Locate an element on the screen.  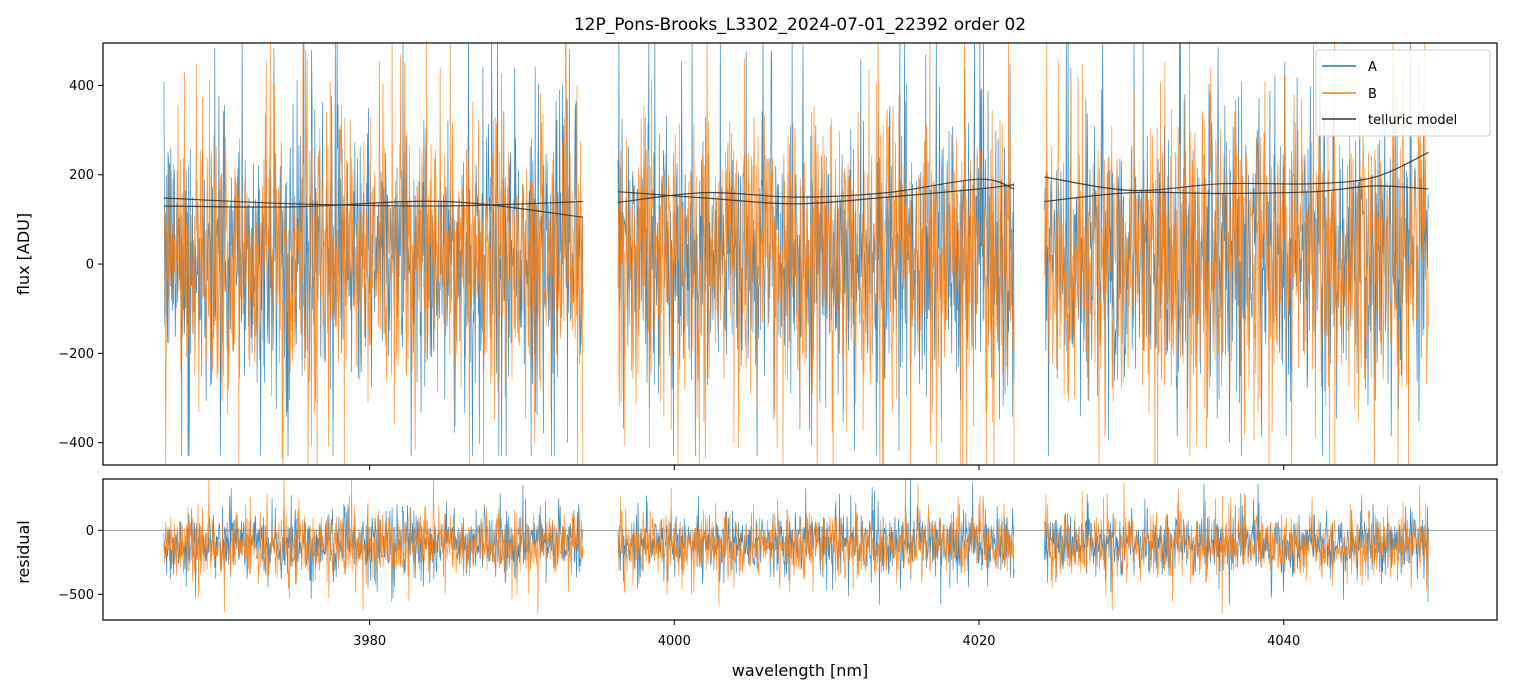
y-tick-label: −500 is located at coordinates (76, 595).